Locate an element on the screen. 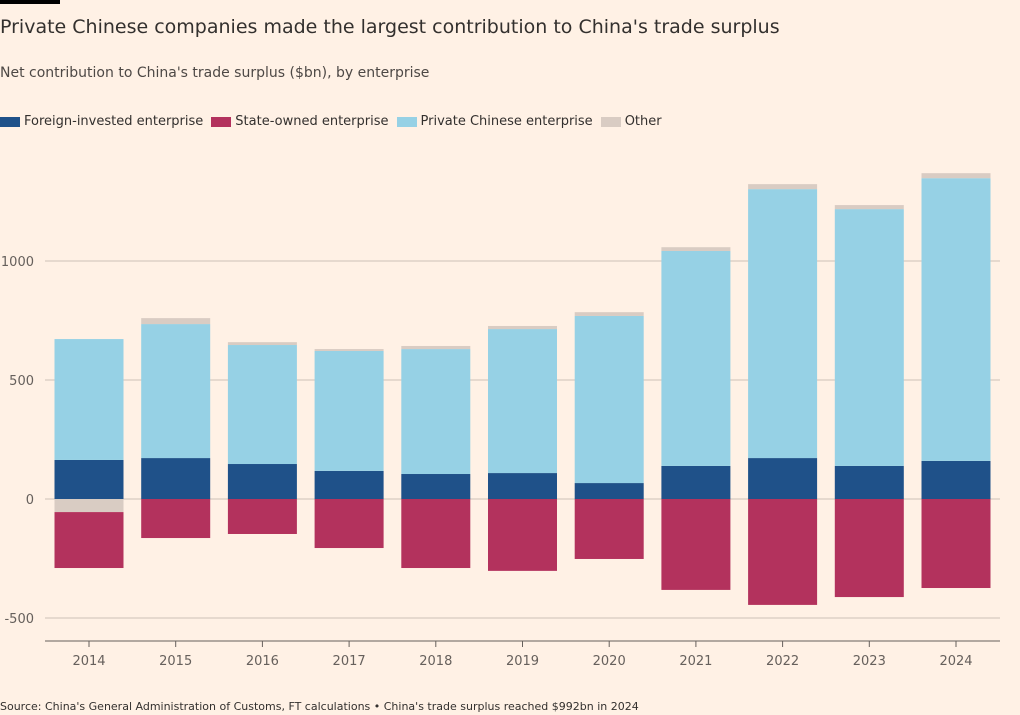  bar-other-2020 is located at coordinates (609, 314).